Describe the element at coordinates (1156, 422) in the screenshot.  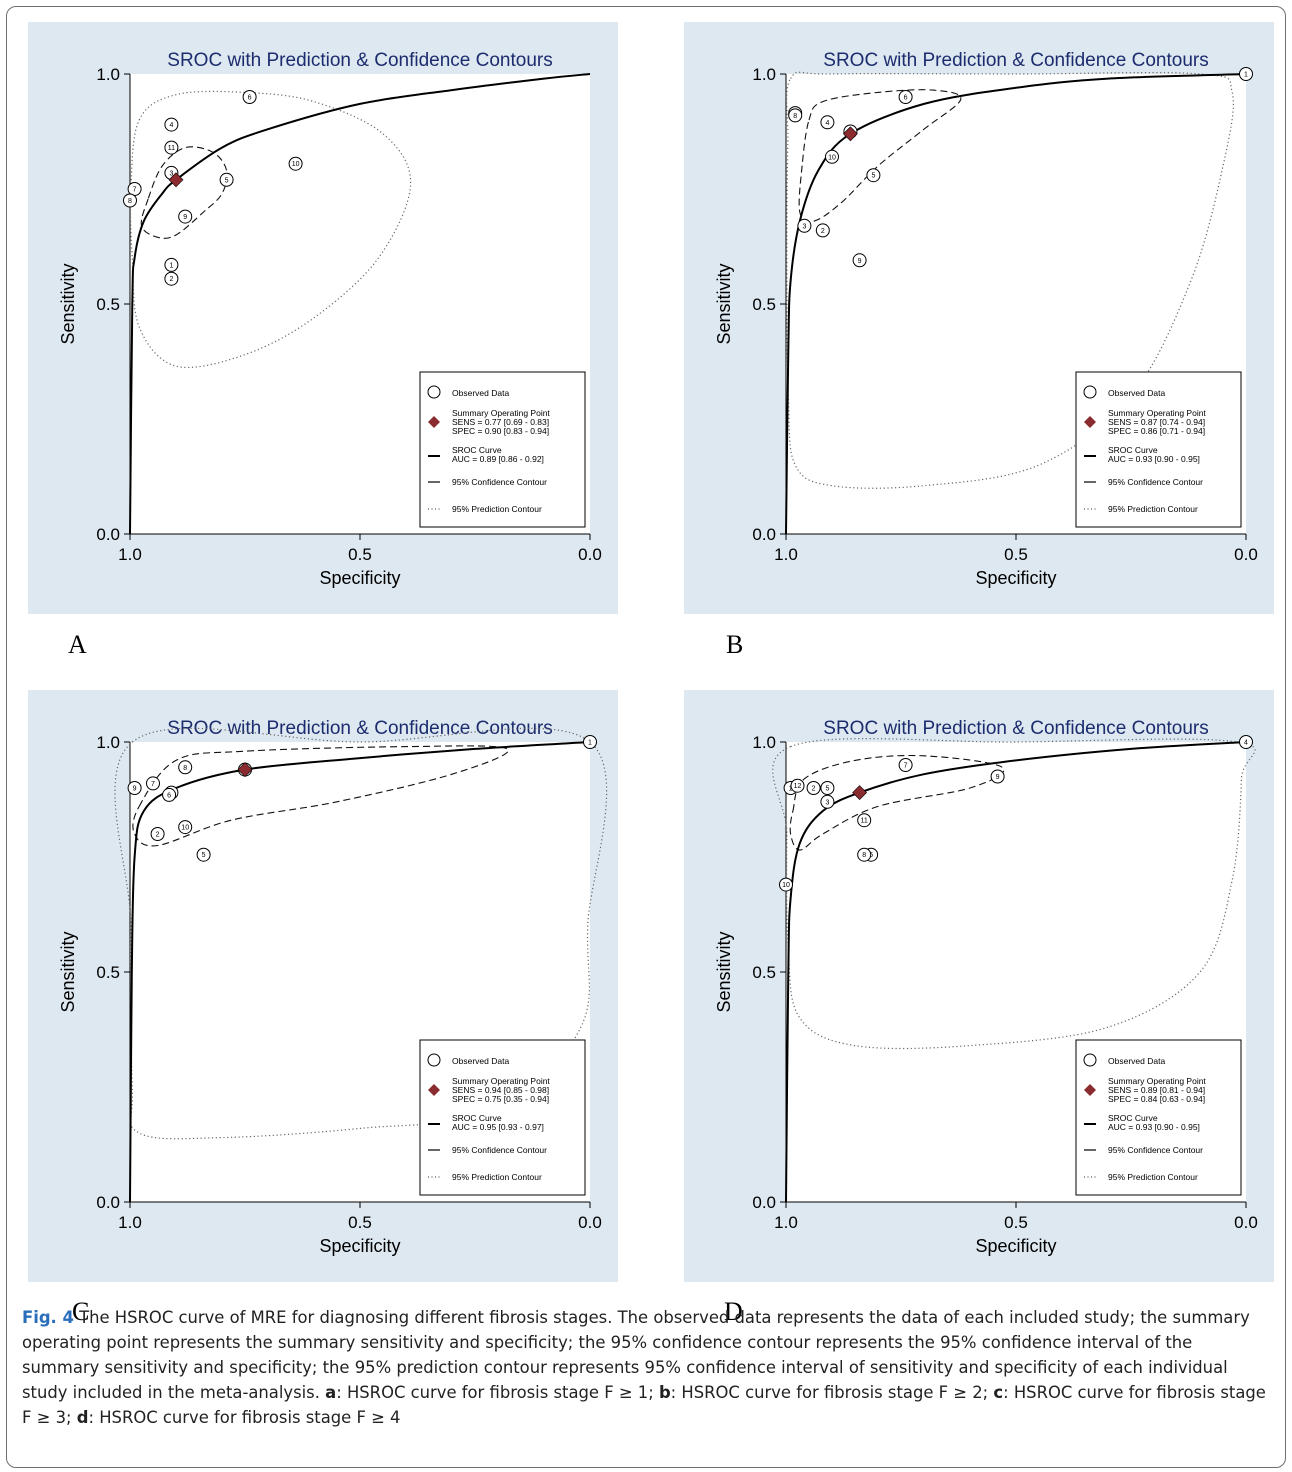
I see `legend-sens-label: SENS = 0.87 [0.74 - 0.94]` at that location.